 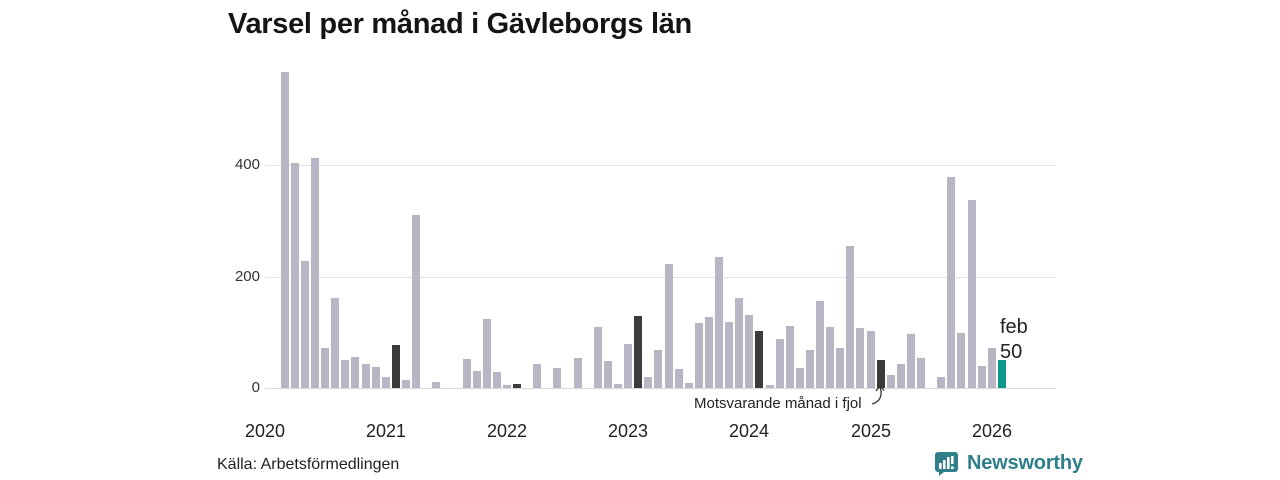 I want to click on y-tick-label-200: 200, so click(x=247, y=276).